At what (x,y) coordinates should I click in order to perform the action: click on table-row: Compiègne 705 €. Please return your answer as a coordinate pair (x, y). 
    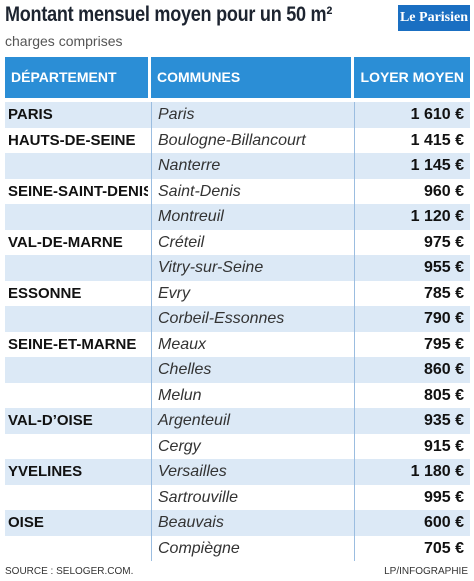
    Looking at the image, I should click on (237, 548).